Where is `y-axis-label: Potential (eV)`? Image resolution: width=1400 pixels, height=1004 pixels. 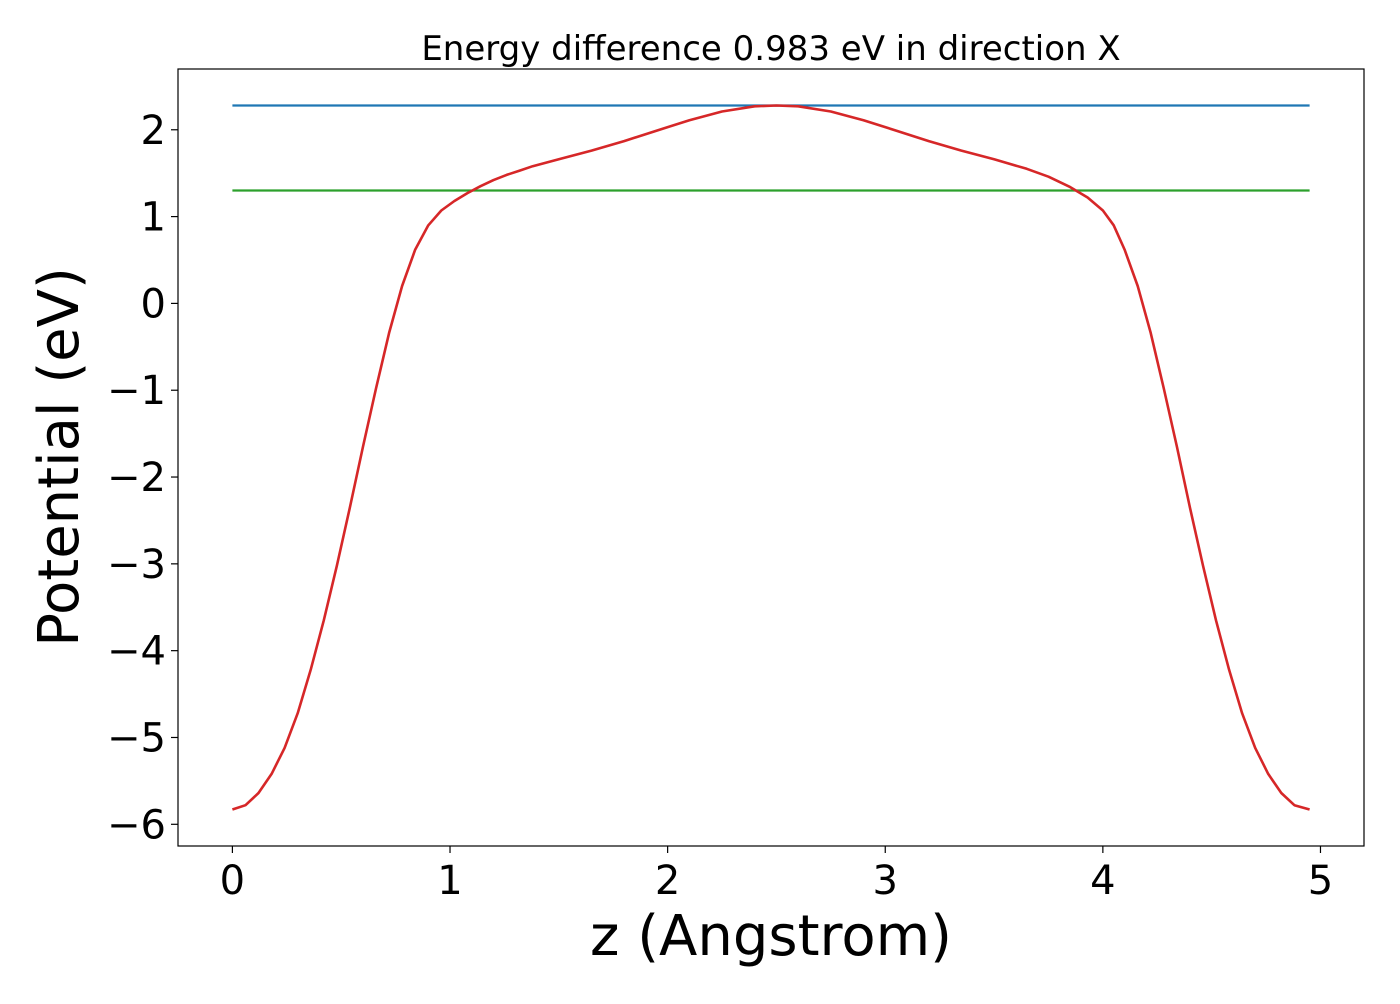
y-axis-label: Potential (eV) is located at coordinates (59, 457).